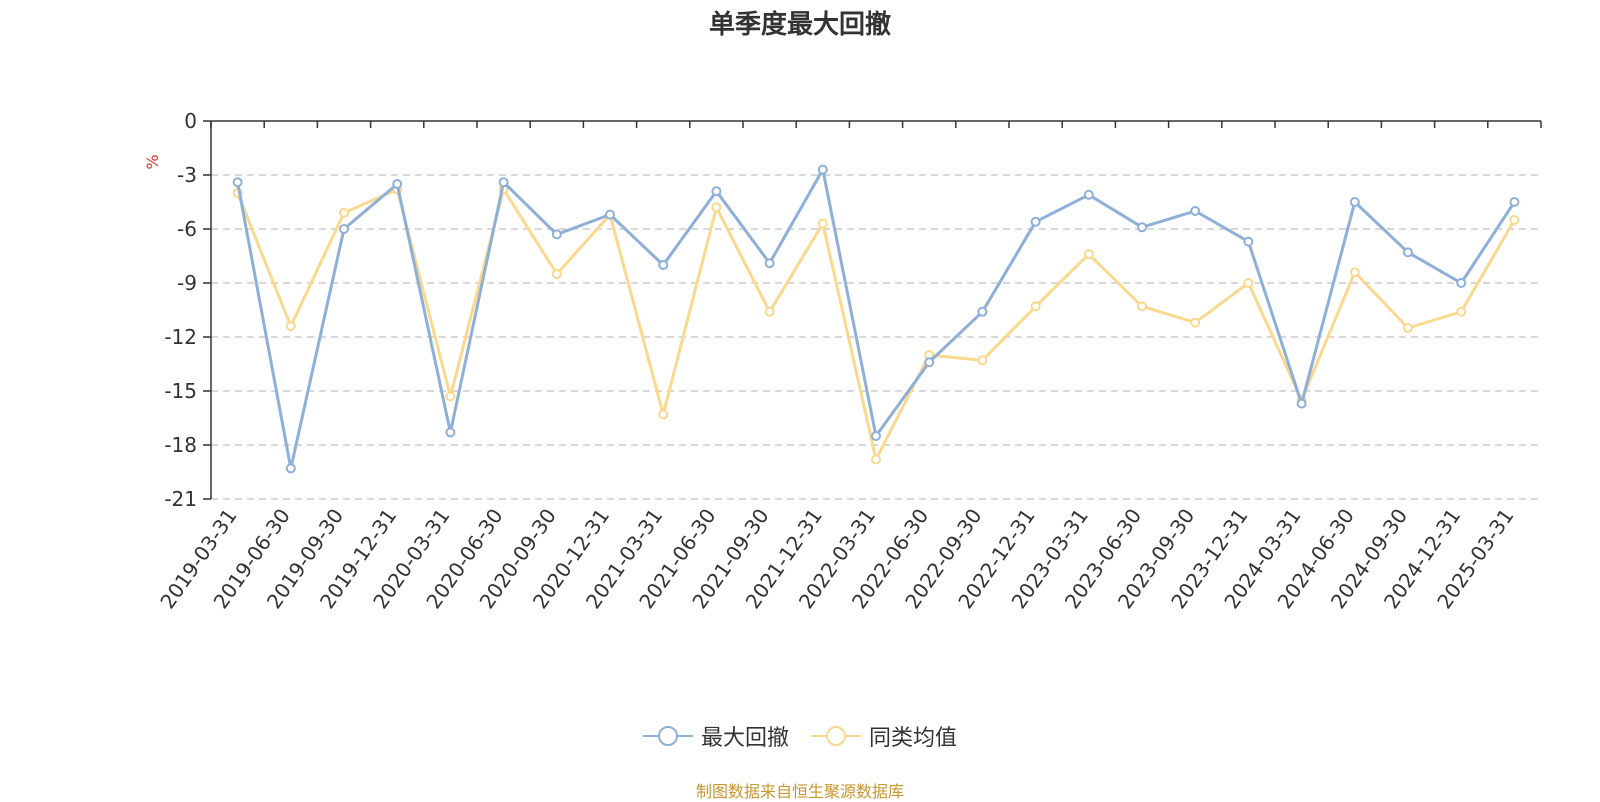  Describe the element at coordinates (180, 391) in the screenshot. I see `y-tick-label: -15` at that location.